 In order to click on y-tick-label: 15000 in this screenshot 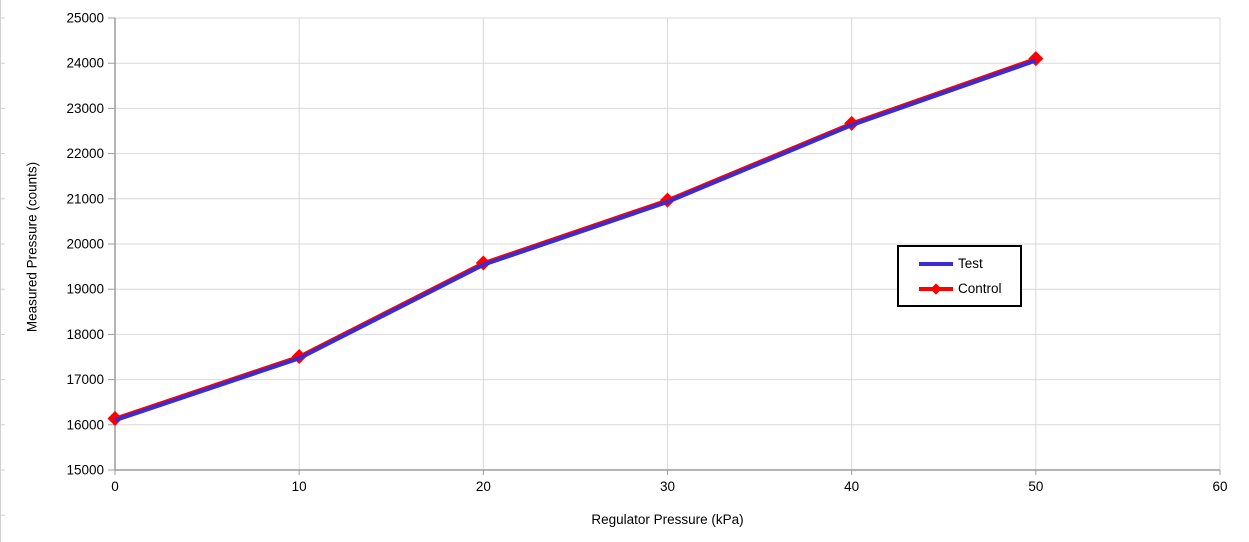, I will do `click(85, 470)`.